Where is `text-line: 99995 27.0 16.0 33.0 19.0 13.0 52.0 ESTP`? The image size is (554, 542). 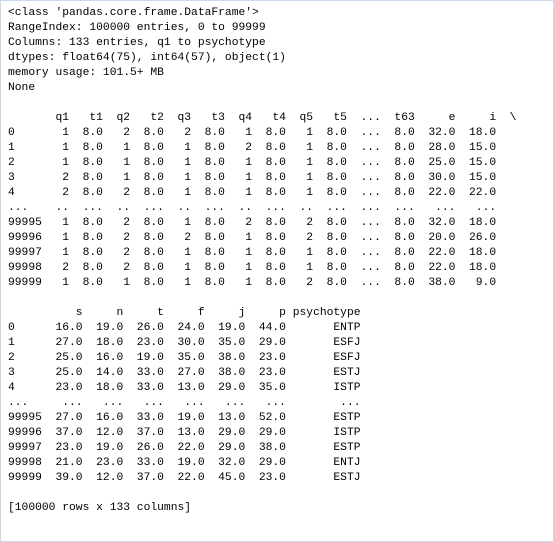
text-line: 99995 27.0 16.0 33.0 19.0 13.0 52.0 ESTP is located at coordinates (184, 418).